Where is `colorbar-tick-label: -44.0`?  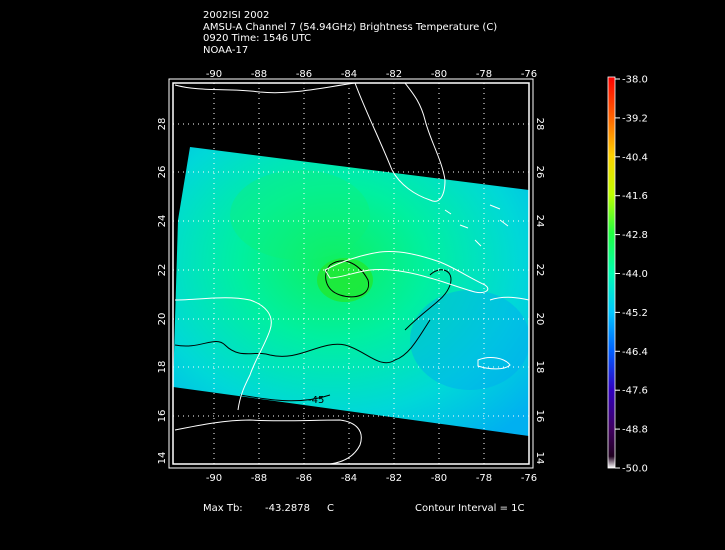
colorbar-tick-label: -44.0 is located at coordinates (635, 274).